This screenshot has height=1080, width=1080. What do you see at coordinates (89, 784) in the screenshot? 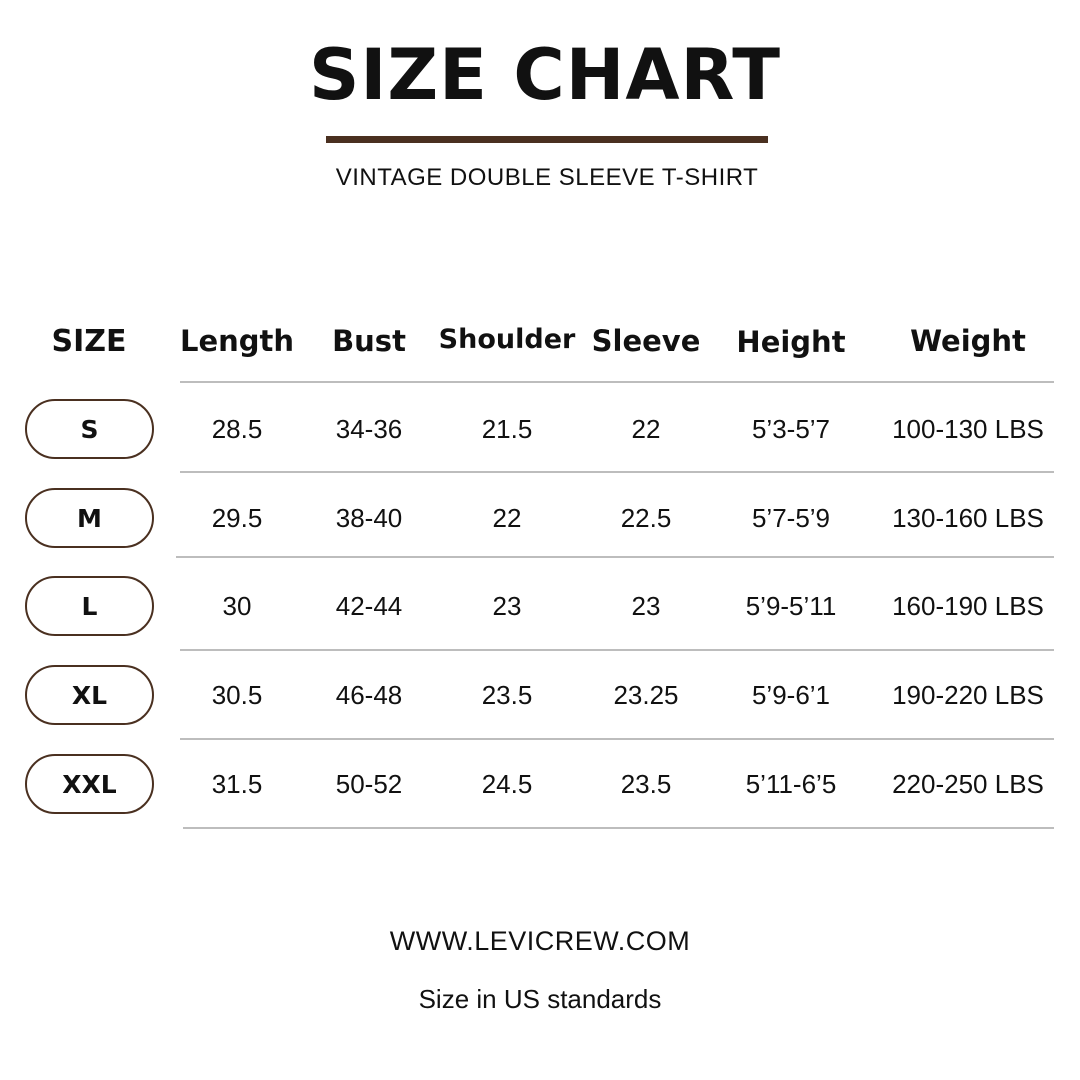
I see `size-badge: XXL` at bounding box center [89, 784].